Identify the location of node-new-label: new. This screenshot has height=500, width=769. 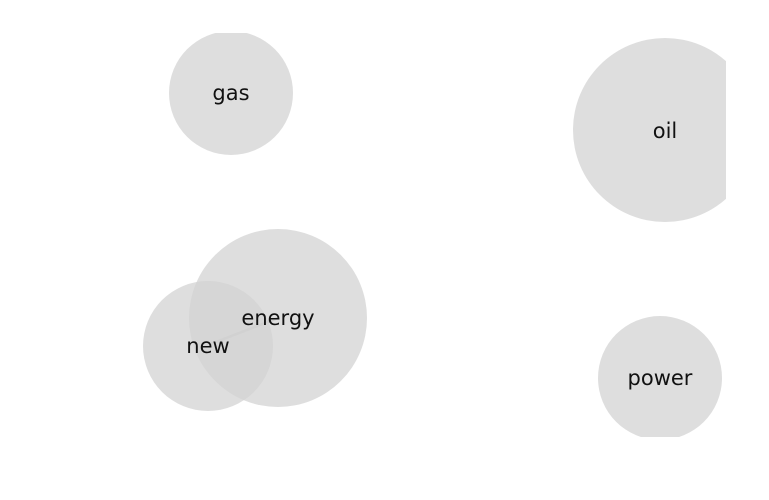
(207, 346).